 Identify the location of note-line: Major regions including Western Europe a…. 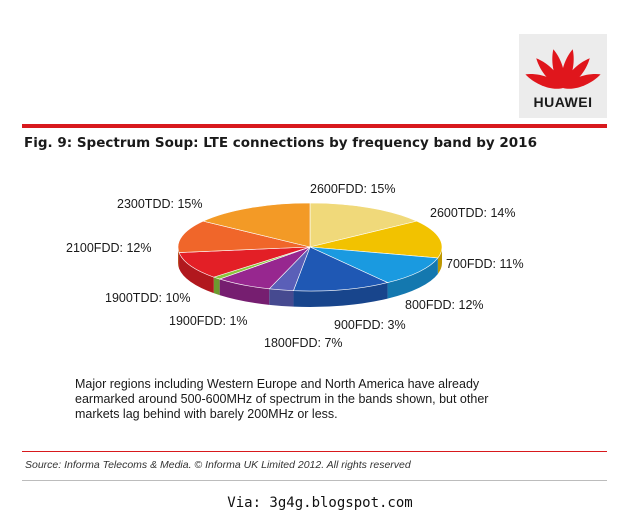
(277, 384).